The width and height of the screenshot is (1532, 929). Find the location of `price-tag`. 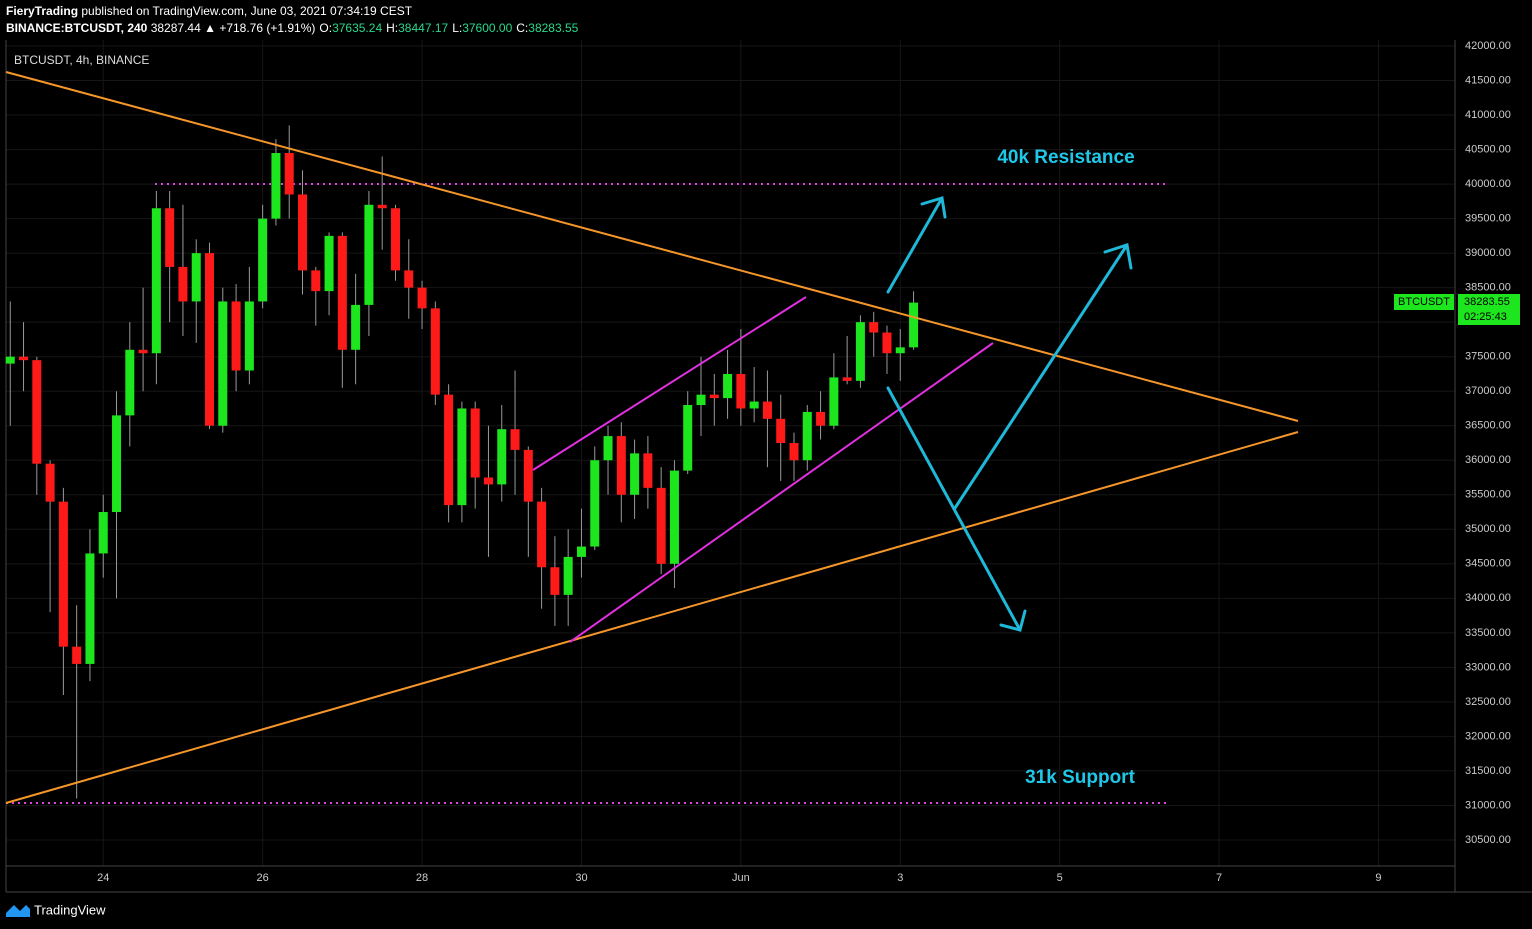

price-tag is located at coordinates (1489, 309).